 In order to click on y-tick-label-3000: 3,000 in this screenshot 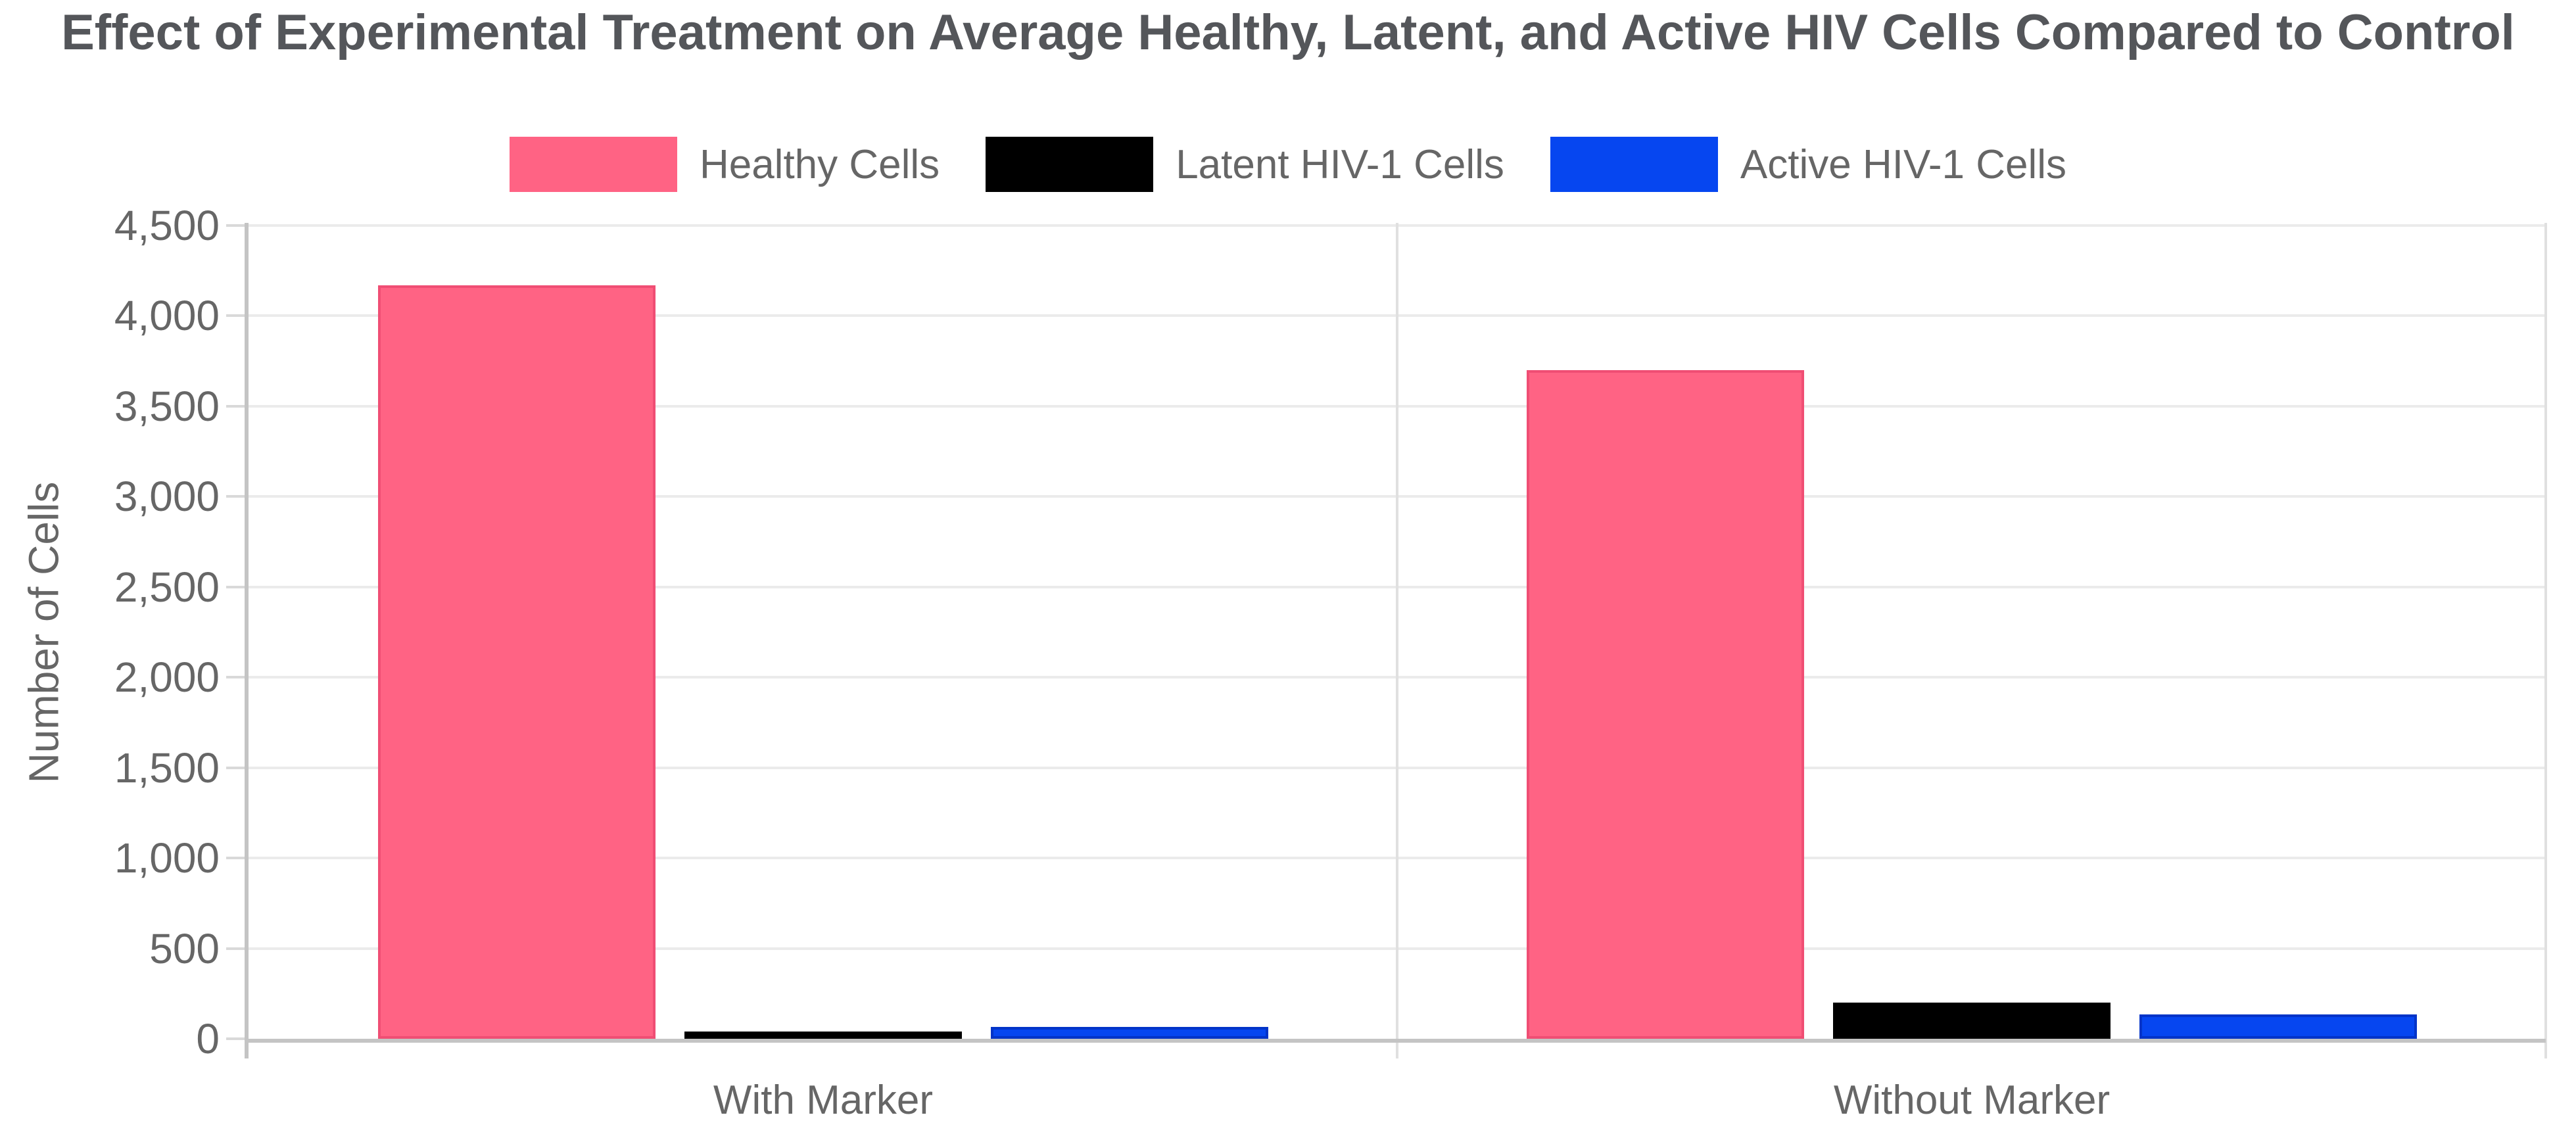, I will do `click(167, 496)`.